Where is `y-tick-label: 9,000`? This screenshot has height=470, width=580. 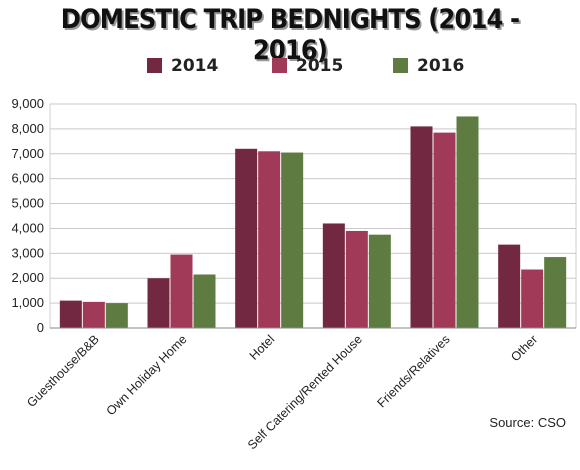 y-tick-label: 9,000 is located at coordinates (27, 103).